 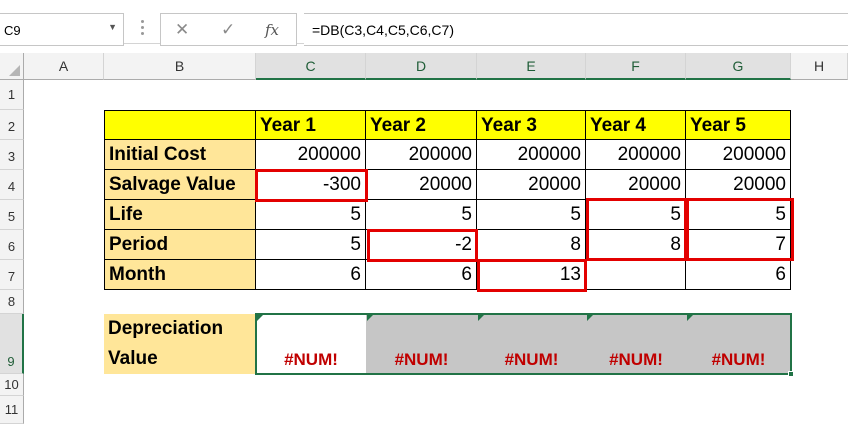 I want to click on row-header-7: 7, so click(x=12, y=275).